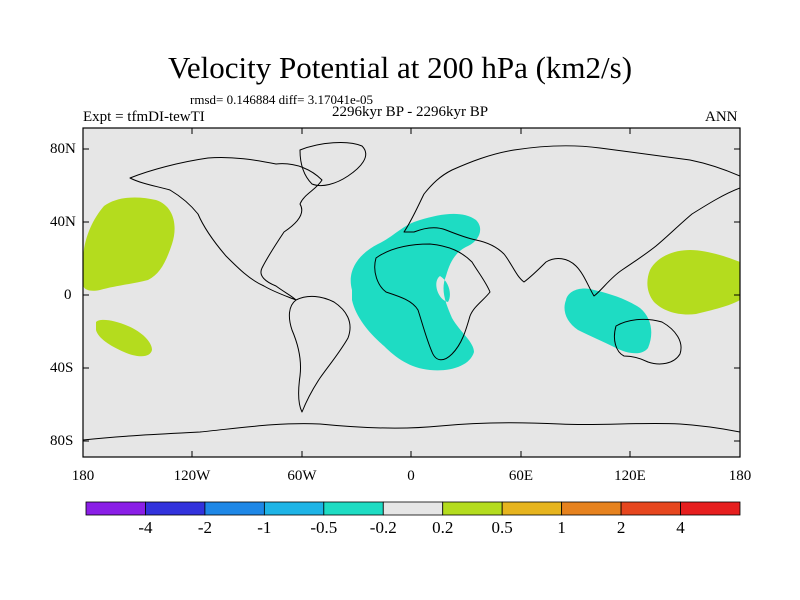 The image size is (800, 600). Describe the element at coordinates (680, 527) in the screenshot. I see `colorbar-label: 4` at that location.